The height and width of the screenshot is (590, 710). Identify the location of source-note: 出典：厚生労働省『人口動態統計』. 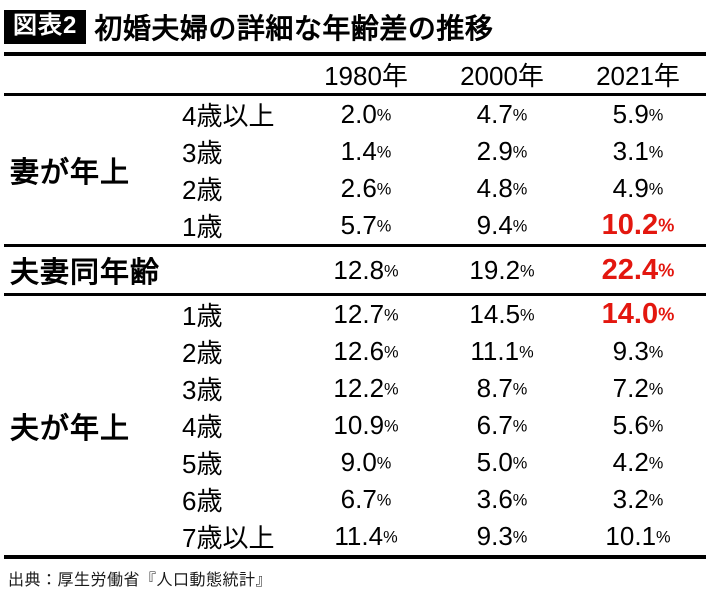
(140, 580).